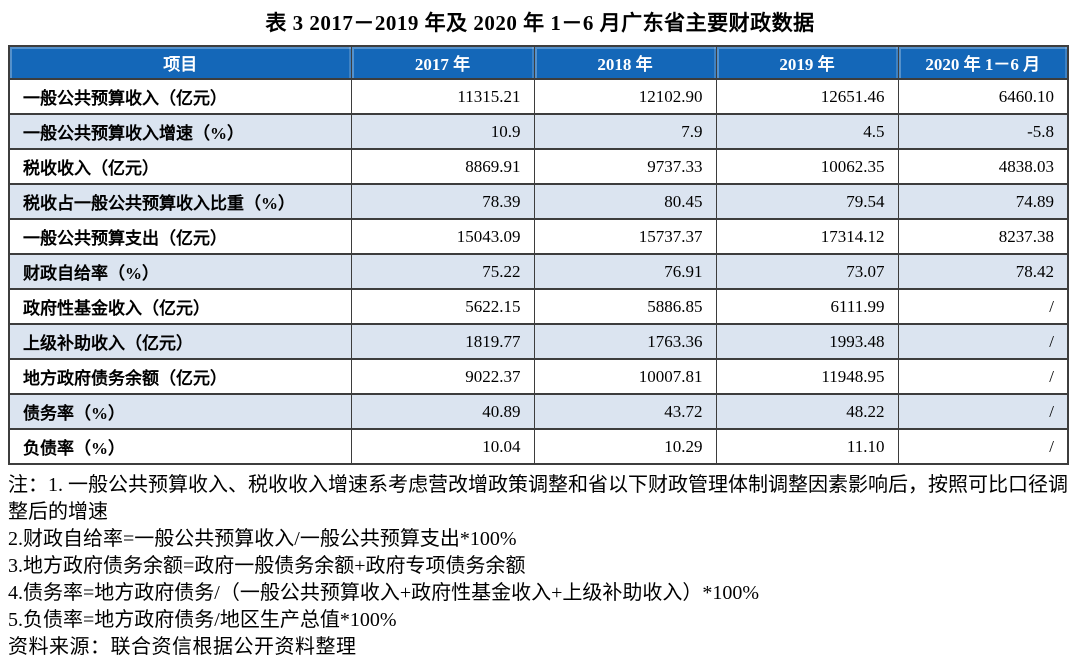 This screenshot has width=1080, height=656. I want to click on note-line: 3.地方政府债务余额=政府一般债务余额+政府专项债务余额, so click(267, 566).